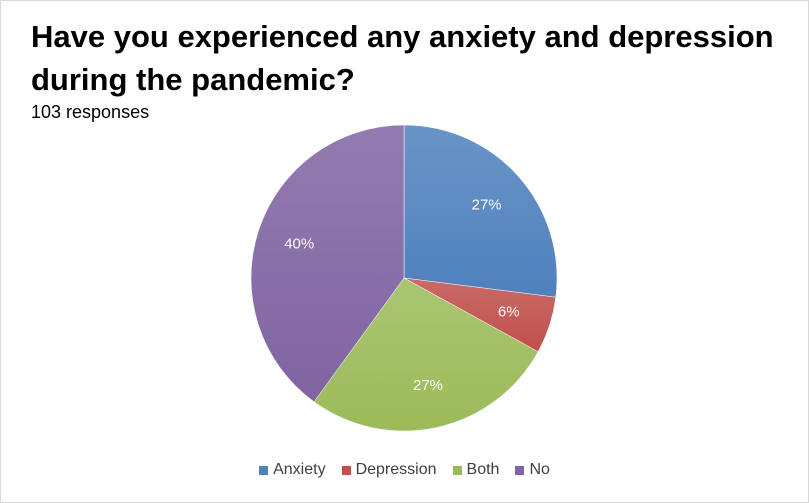 The height and width of the screenshot is (503, 809). Describe the element at coordinates (396, 469) in the screenshot. I see `legend-label-depression: Depression` at that location.